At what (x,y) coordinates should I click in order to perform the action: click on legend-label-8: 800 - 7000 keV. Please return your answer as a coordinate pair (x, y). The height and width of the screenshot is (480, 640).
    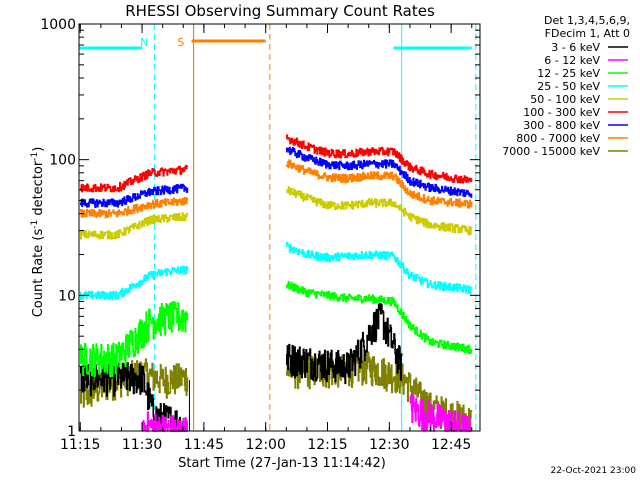
    Looking at the image, I should click on (558, 138).